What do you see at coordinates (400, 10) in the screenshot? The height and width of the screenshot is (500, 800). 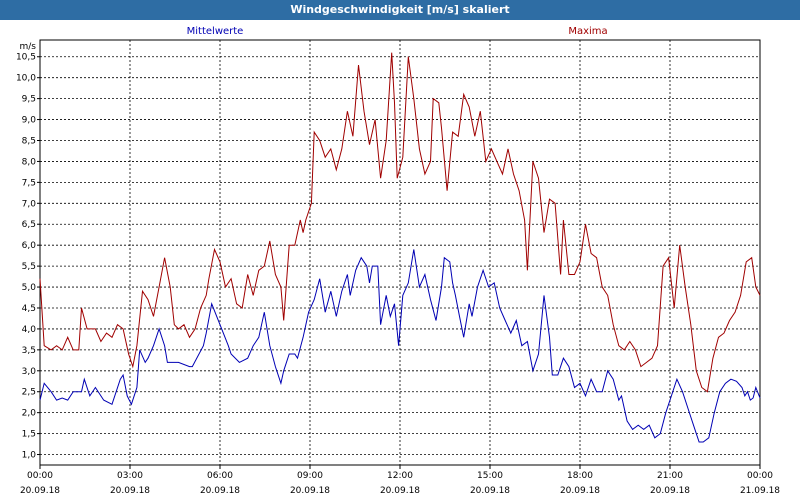 I see `window-title: Windgeschwindigkeit [m/s] skaliert` at bounding box center [400, 10].